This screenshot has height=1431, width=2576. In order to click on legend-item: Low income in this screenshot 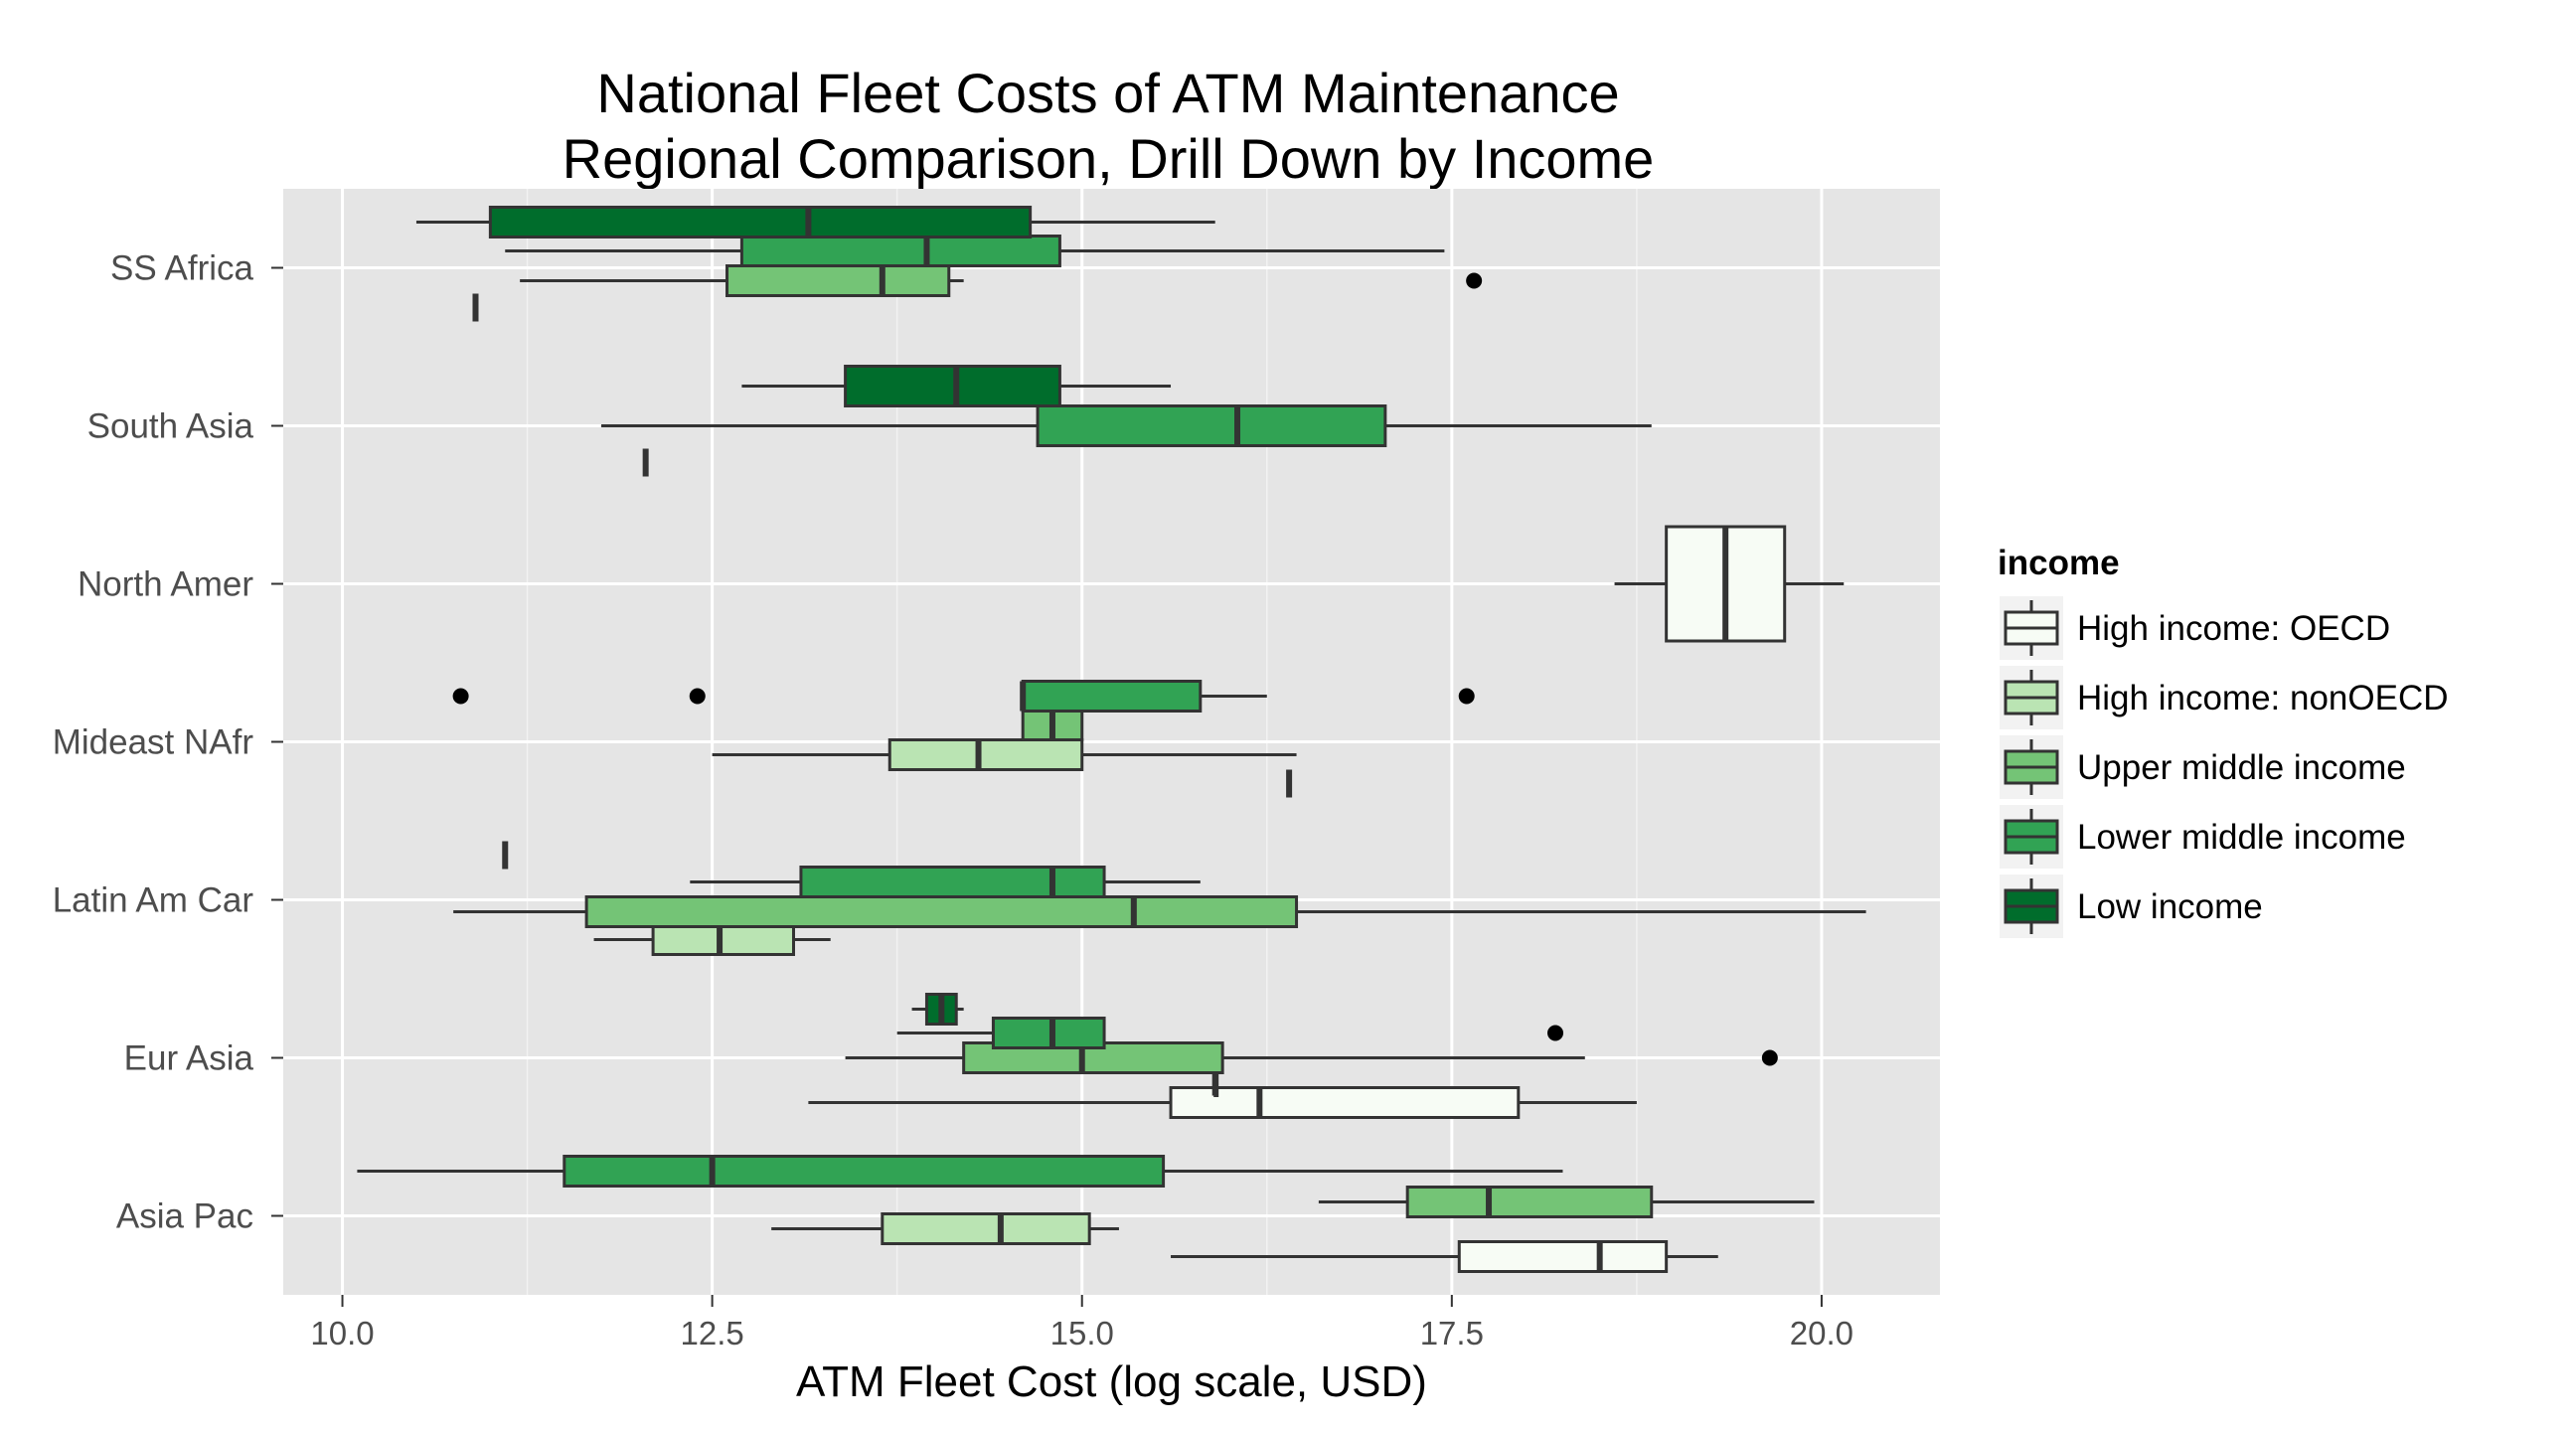, I will do `click(2131, 906)`.